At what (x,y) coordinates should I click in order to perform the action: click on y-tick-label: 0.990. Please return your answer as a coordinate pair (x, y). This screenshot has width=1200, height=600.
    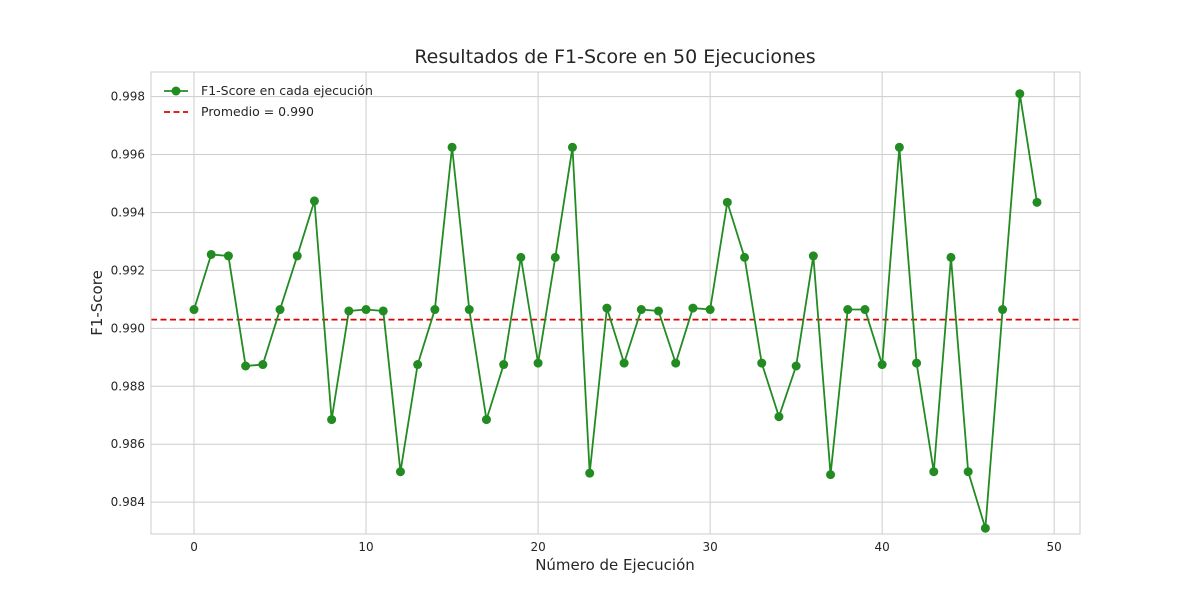
    Looking at the image, I should click on (128, 328).